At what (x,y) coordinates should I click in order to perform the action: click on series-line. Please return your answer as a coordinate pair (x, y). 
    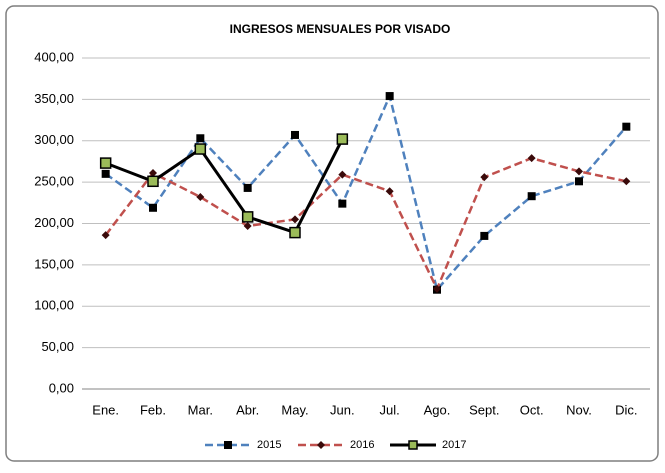
    Looking at the image, I should click on (224, 186).